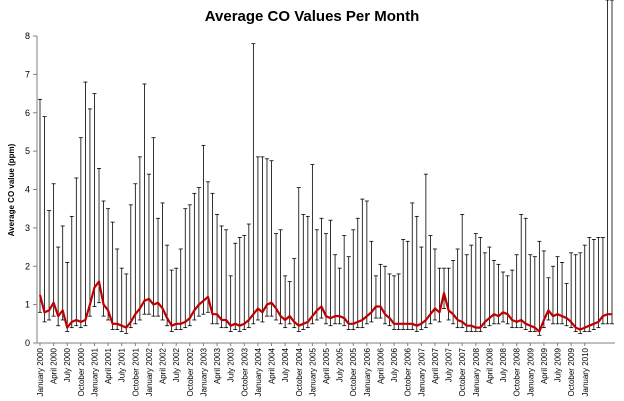 Image resolution: width=624 pixels, height=401 pixels. What do you see at coordinates (27, 36) in the screenshot?
I see `y-tick-label: 8` at bounding box center [27, 36].